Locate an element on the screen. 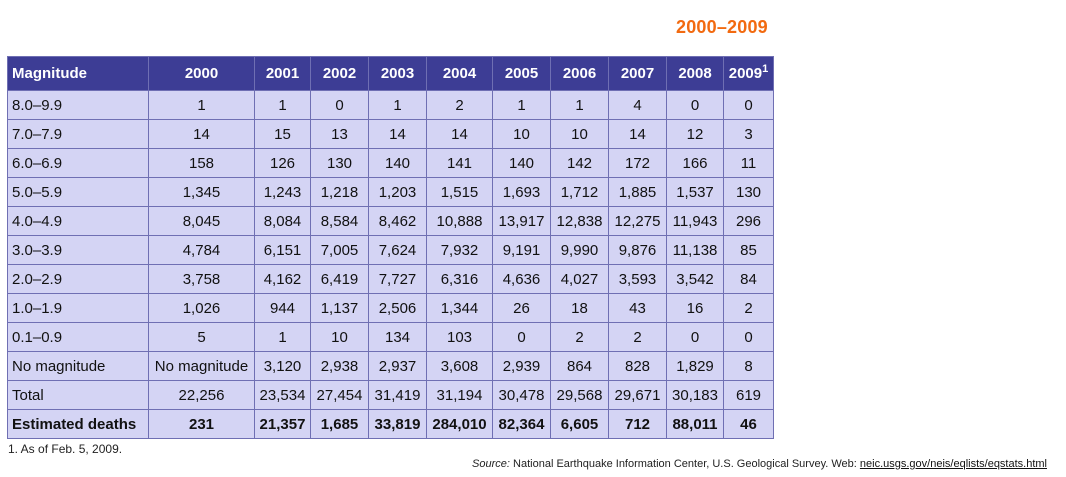 The image size is (1066, 477). table-cell: 1,515 is located at coordinates (459, 192).